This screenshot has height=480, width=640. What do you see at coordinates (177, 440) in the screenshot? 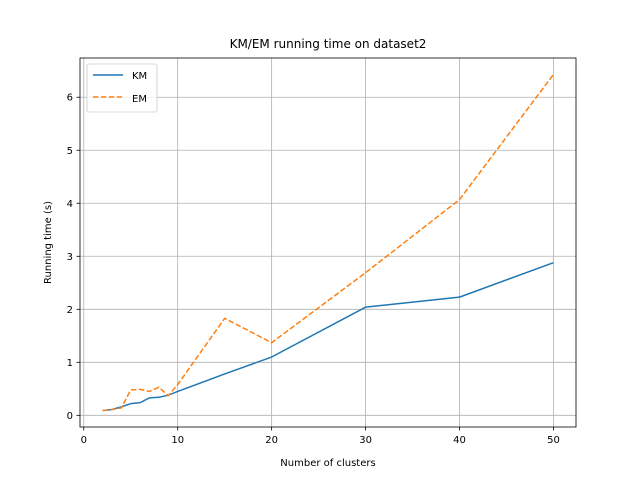
I see `x-tick-label: 10` at bounding box center [177, 440].